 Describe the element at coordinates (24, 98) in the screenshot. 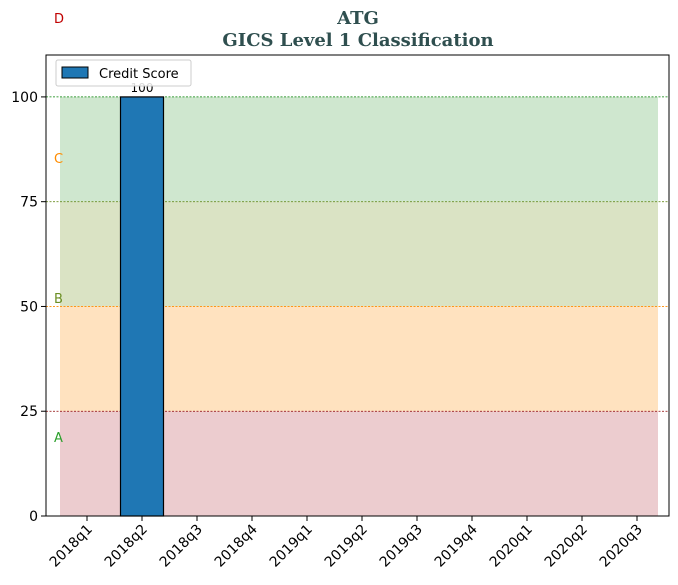

I see `y-tick-label: 100` at that location.